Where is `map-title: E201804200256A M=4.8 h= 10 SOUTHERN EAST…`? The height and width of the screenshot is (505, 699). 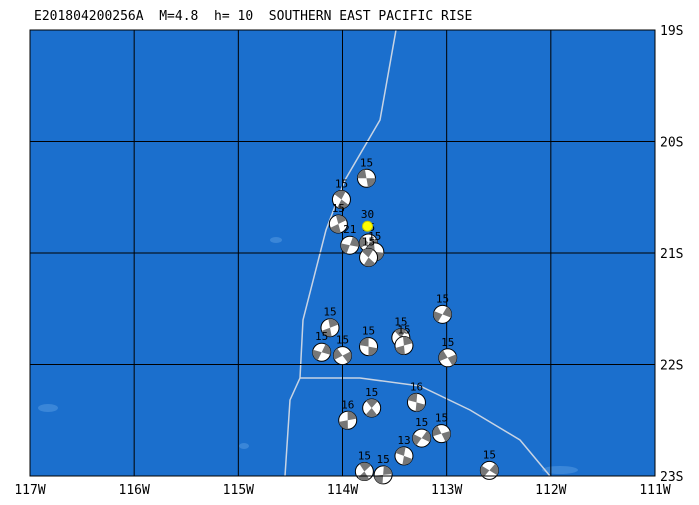
map-title: E201804200256A M=4.8 h= 10 SOUTHERN EAST… is located at coordinates (253, 16).